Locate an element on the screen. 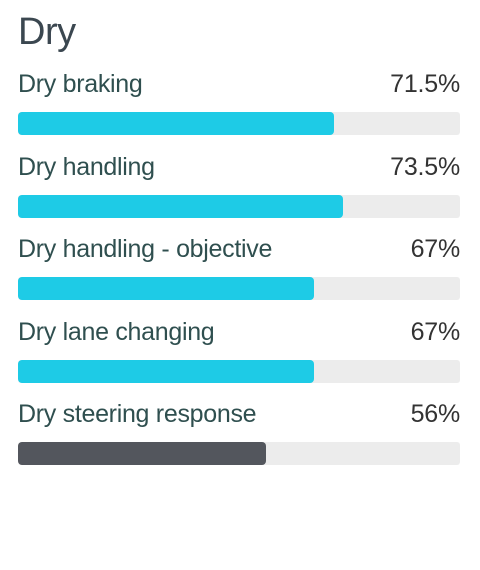 The width and height of the screenshot is (480, 570). metric-dry-steering-response: Dry steering response 56% is located at coordinates (239, 432).